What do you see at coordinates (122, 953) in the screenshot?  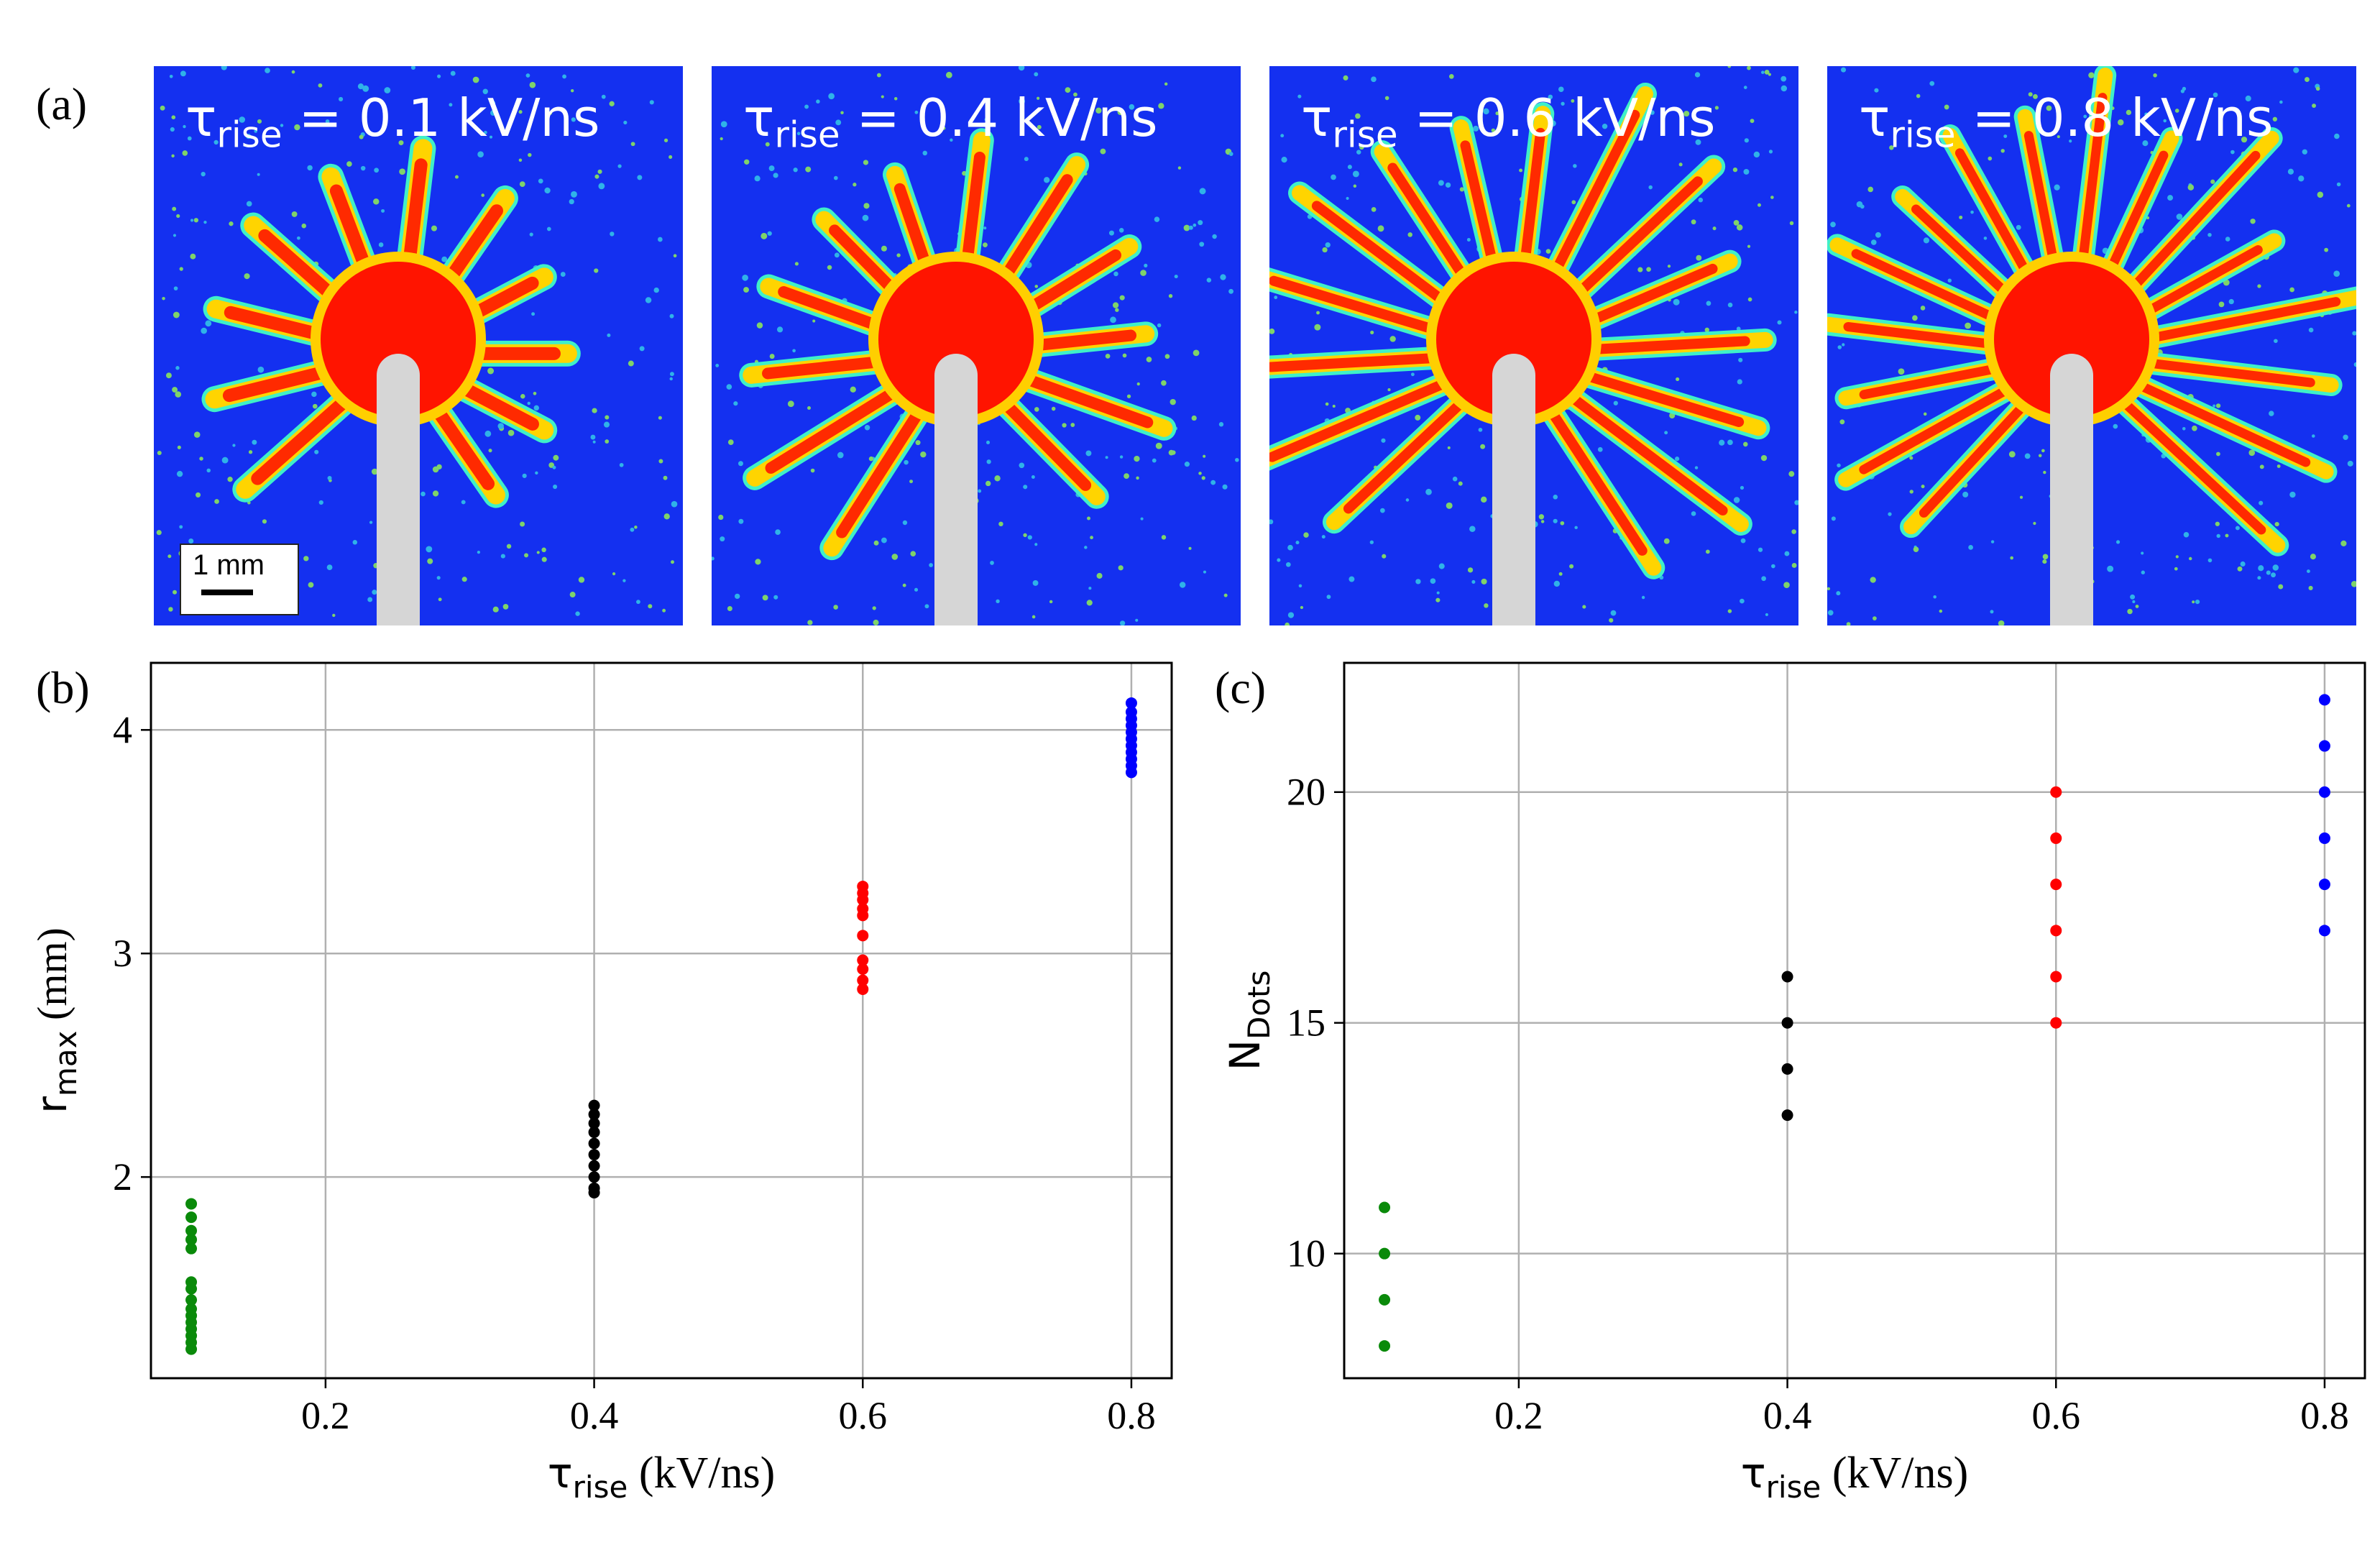 I see `y-tick-label: 3` at bounding box center [122, 953].